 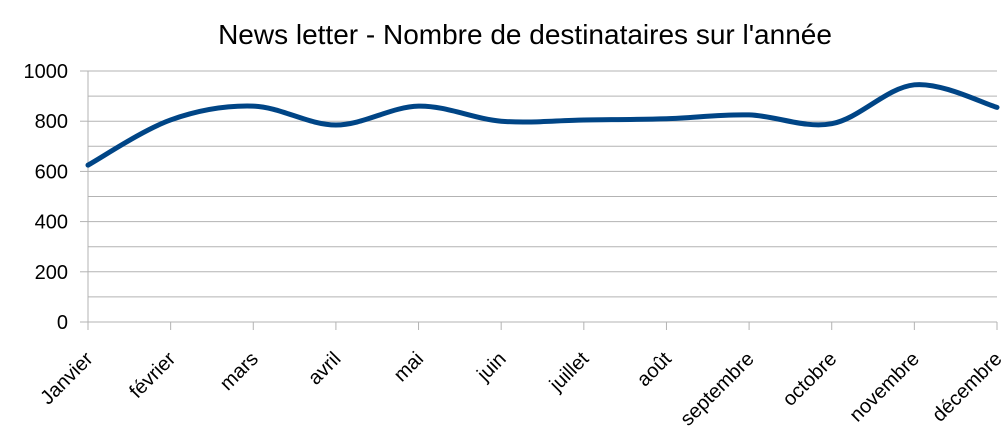 I want to click on x-tick-label: Janvier, so click(x=66, y=378).